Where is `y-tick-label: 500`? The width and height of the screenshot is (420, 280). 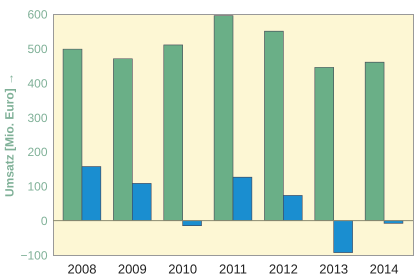
y-tick-label: 500 is located at coordinates (37, 49).